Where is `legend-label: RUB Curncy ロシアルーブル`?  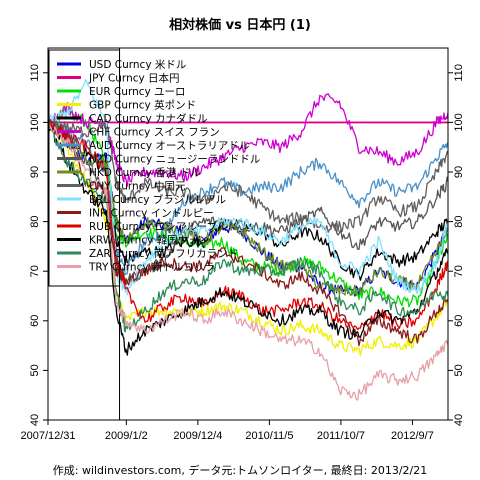 legend-label: RUB Curncy ロシアルーブル is located at coordinates (158, 226).